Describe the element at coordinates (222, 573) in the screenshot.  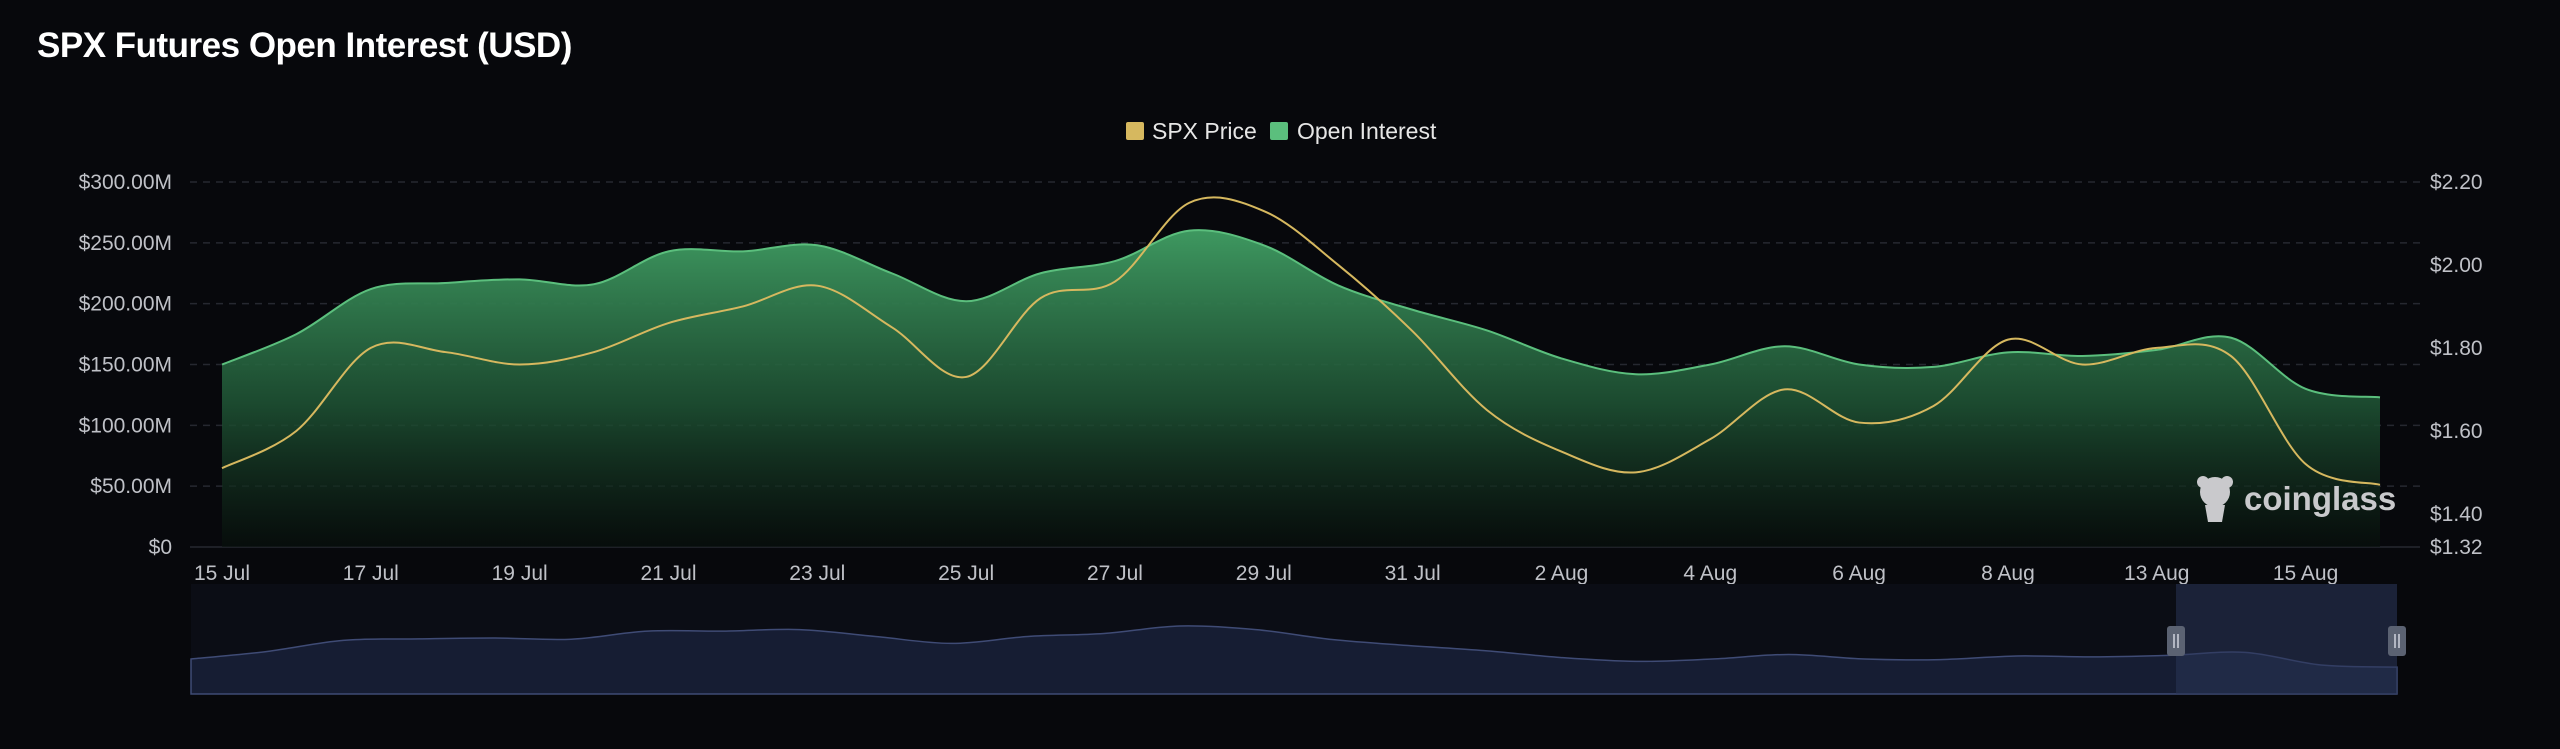
I see `x-tick-label: 15 Jul` at that location.